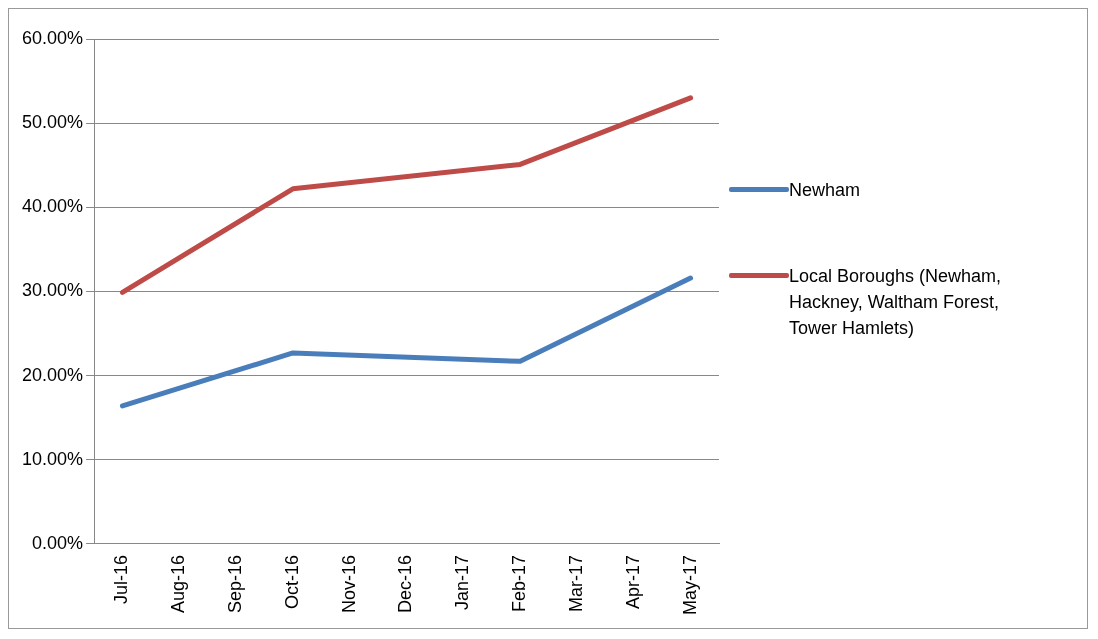 Image resolution: width=1098 pixels, height=639 pixels. Describe the element at coordinates (52, 374) in the screenshot. I see `y-tick-label: 20.00%` at that location.